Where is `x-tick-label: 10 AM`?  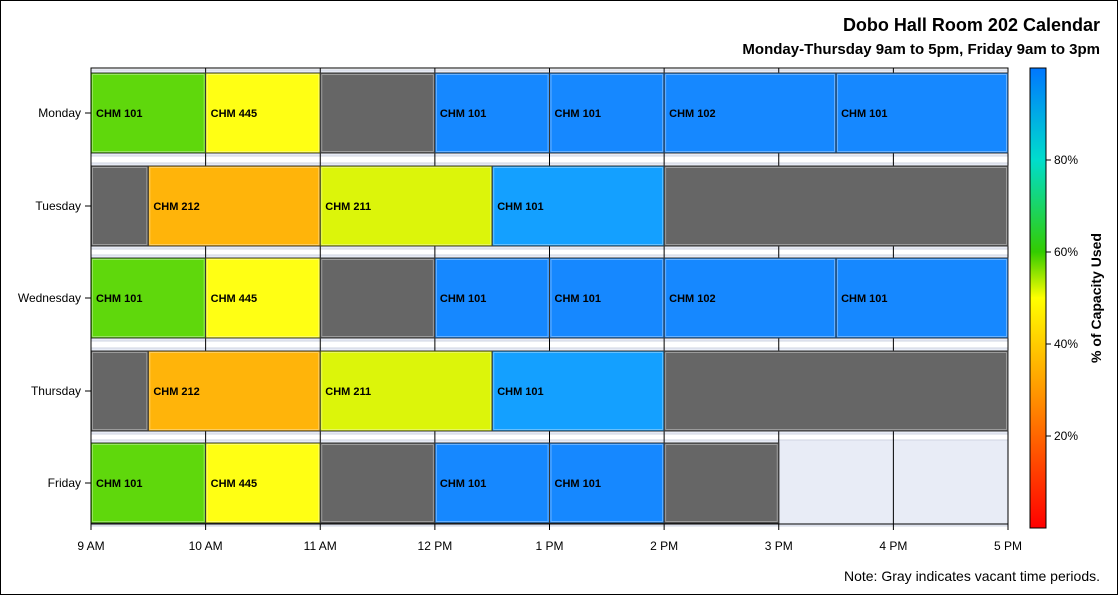 x-tick-label: 10 AM is located at coordinates (206, 546).